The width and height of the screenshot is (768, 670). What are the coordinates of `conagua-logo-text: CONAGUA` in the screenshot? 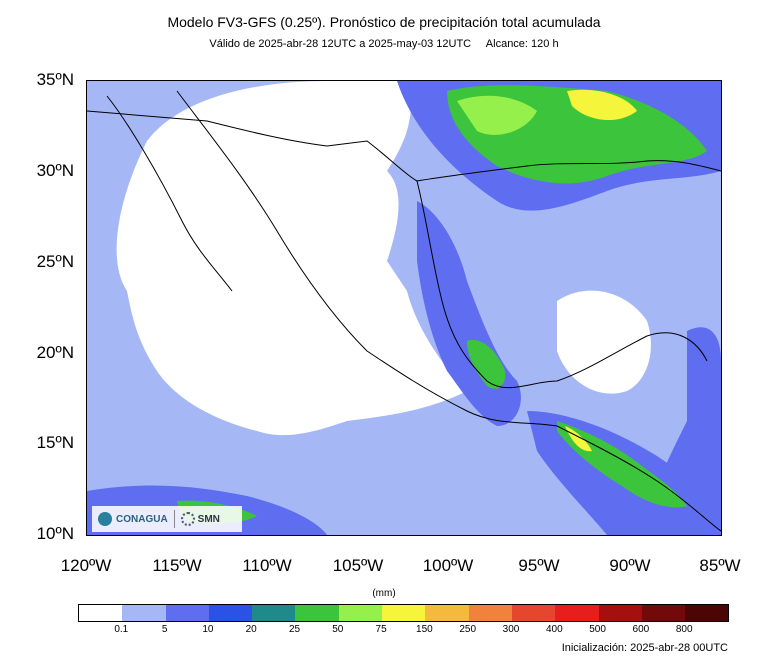 It's located at (142, 519).